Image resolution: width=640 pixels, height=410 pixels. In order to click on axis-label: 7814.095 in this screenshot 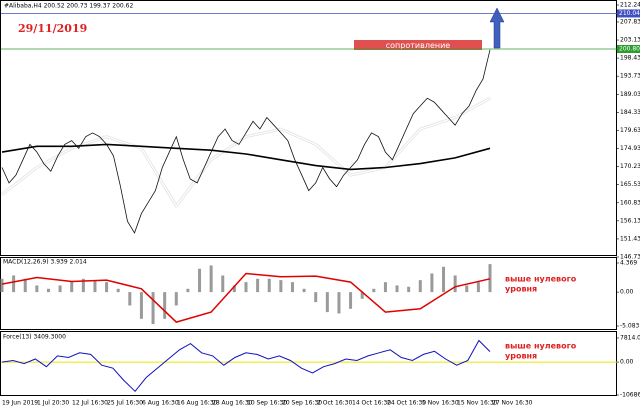, I will do `click(630, 338)`.